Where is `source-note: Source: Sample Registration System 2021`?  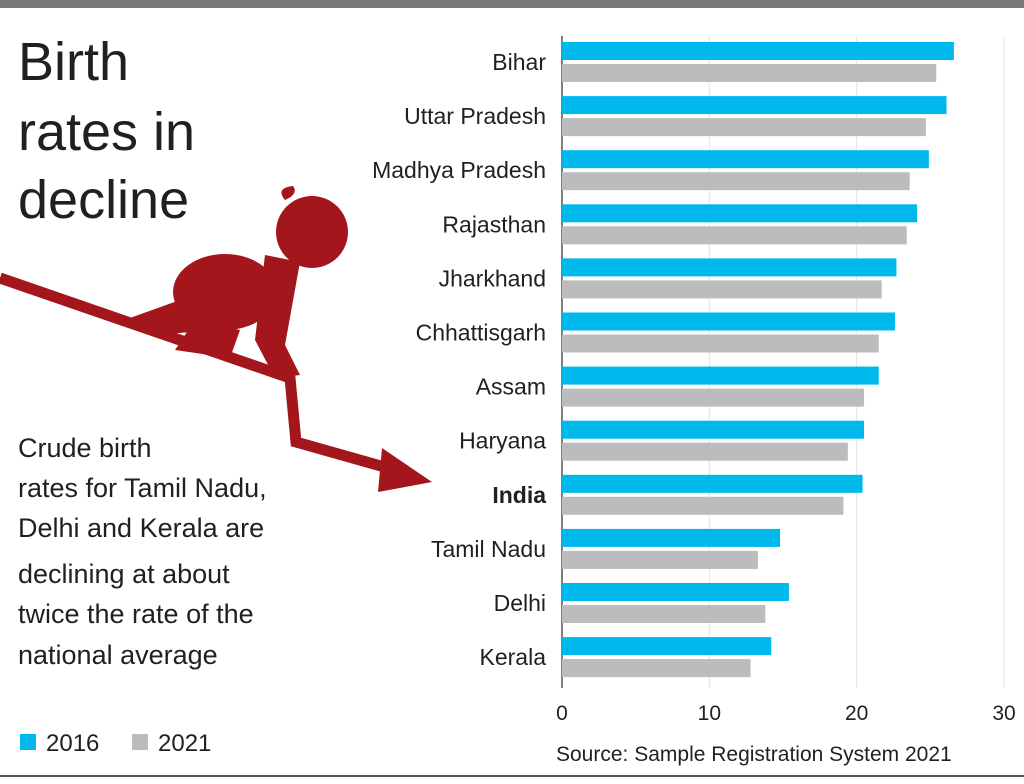
source-note: Source: Sample Registration System 2021 is located at coordinates (754, 754).